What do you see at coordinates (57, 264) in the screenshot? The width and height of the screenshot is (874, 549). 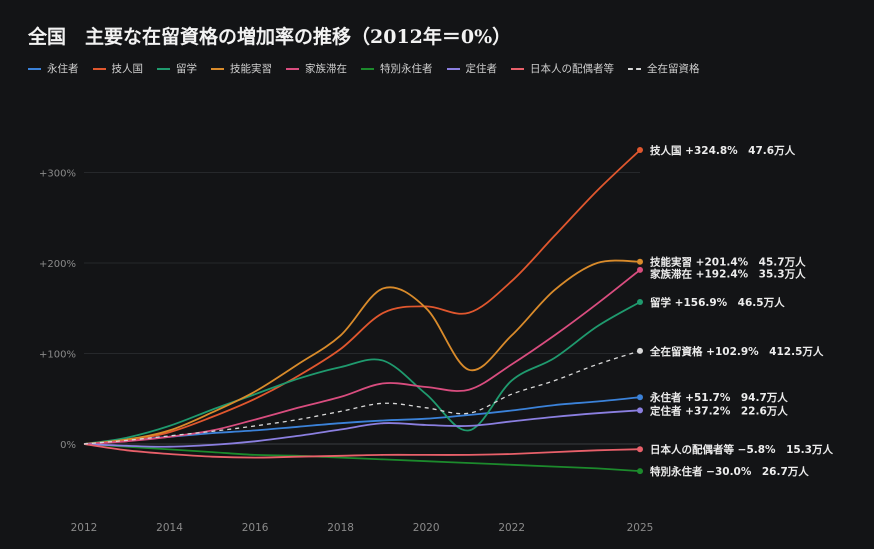 I see `y-tick-label: +200%` at bounding box center [57, 264].